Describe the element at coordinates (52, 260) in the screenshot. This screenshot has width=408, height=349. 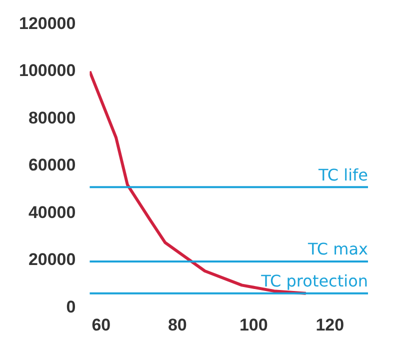
I see `y-tick-label: 20000` at that location.